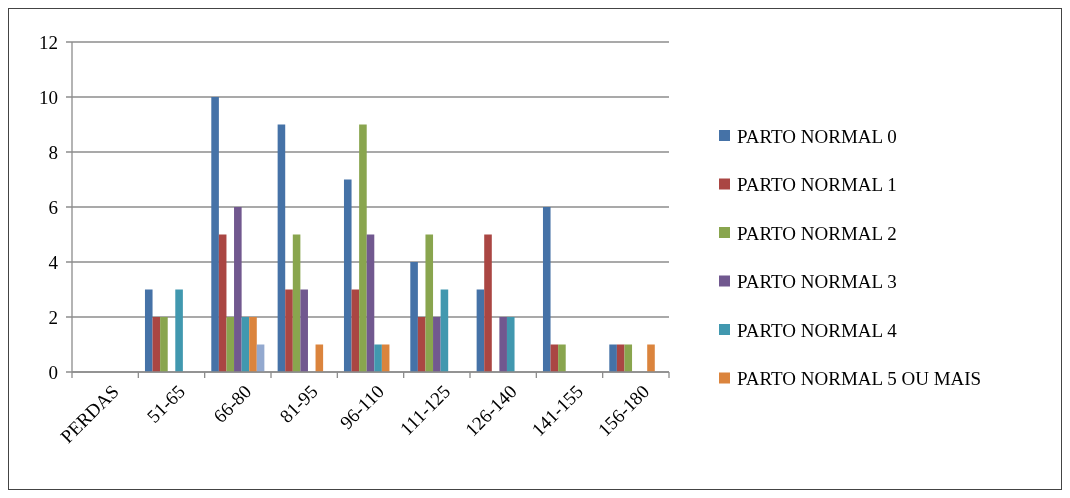 Image resolution: width=1070 pixels, height=498 pixels. Describe the element at coordinates (53, 317) in the screenshot. I see `y-tick-label: 2` at that location.